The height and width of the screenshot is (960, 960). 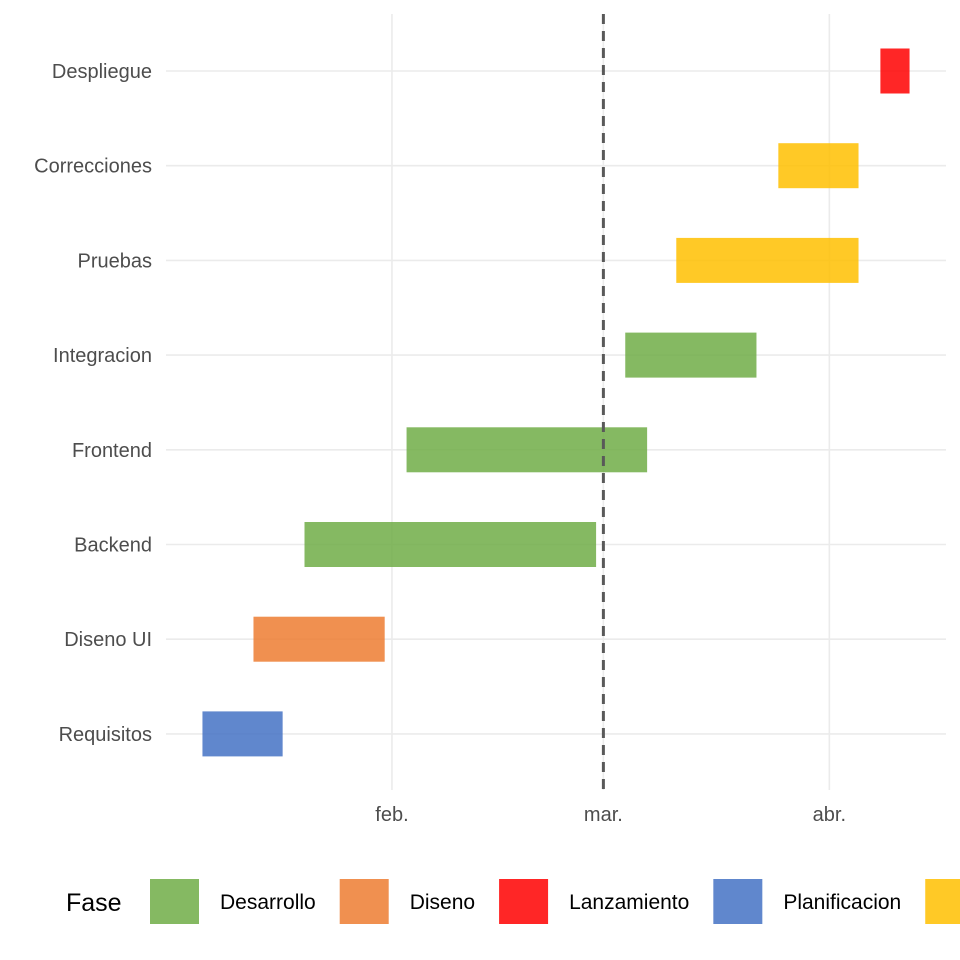 What do you see at coordinates (268, 902) in the screenshot?
I see `legend-label: Desarrollo` at bounding box center [268, 902].